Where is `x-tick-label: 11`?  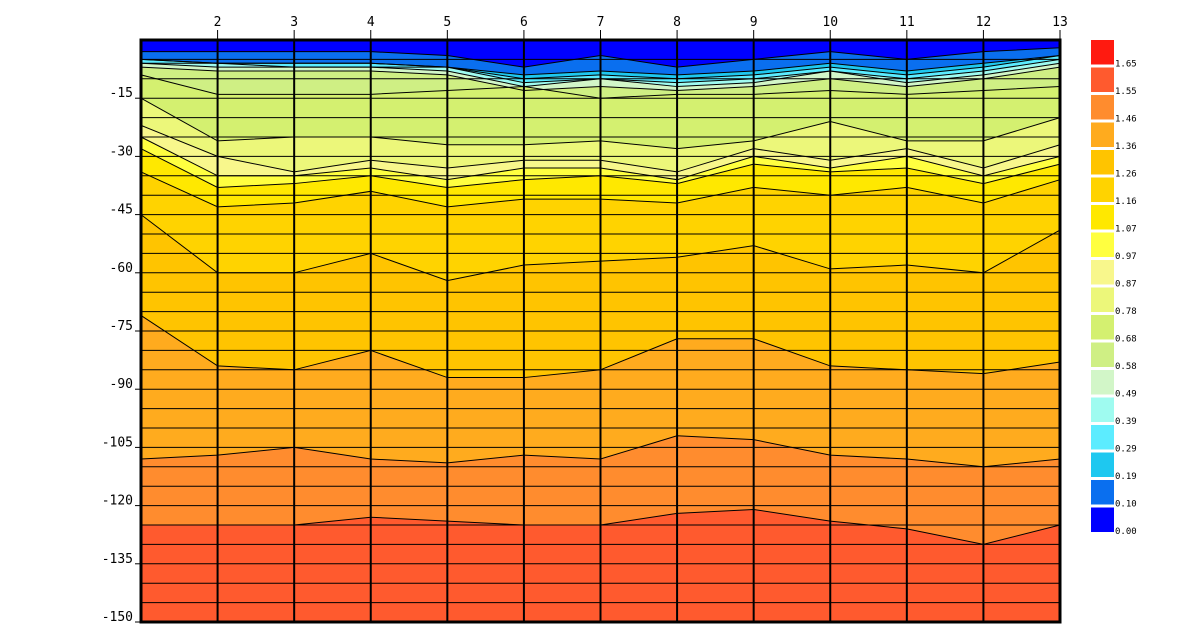
x-tick-label: 11 is located at coordinates (907, 22).